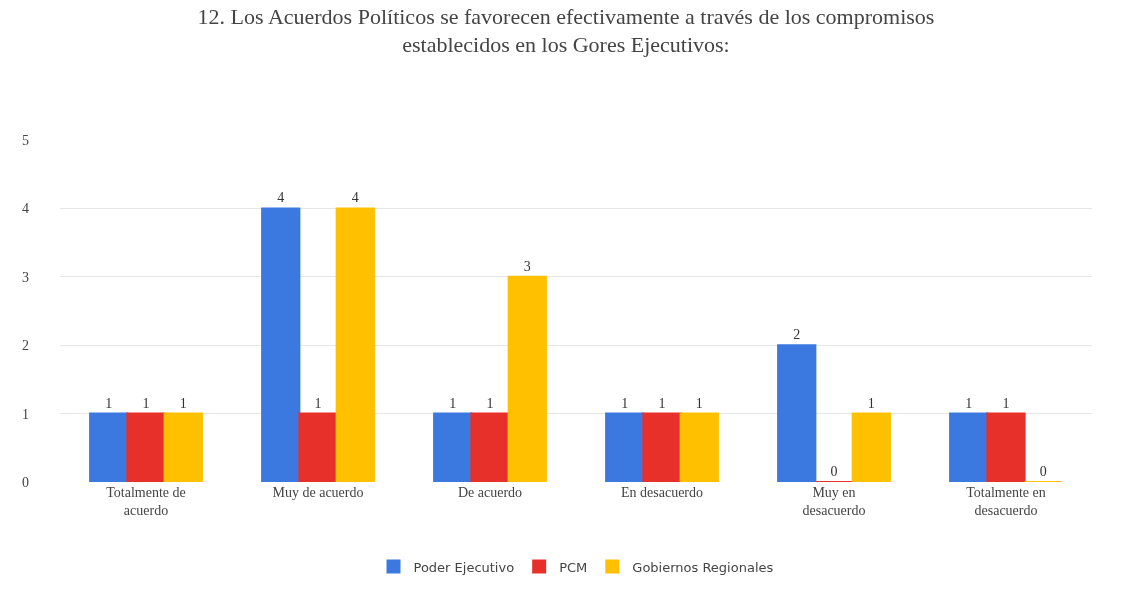  Describe the element at coordinates (25, 277) in the screenshot. I see `y-tick-label: 3` at that location.